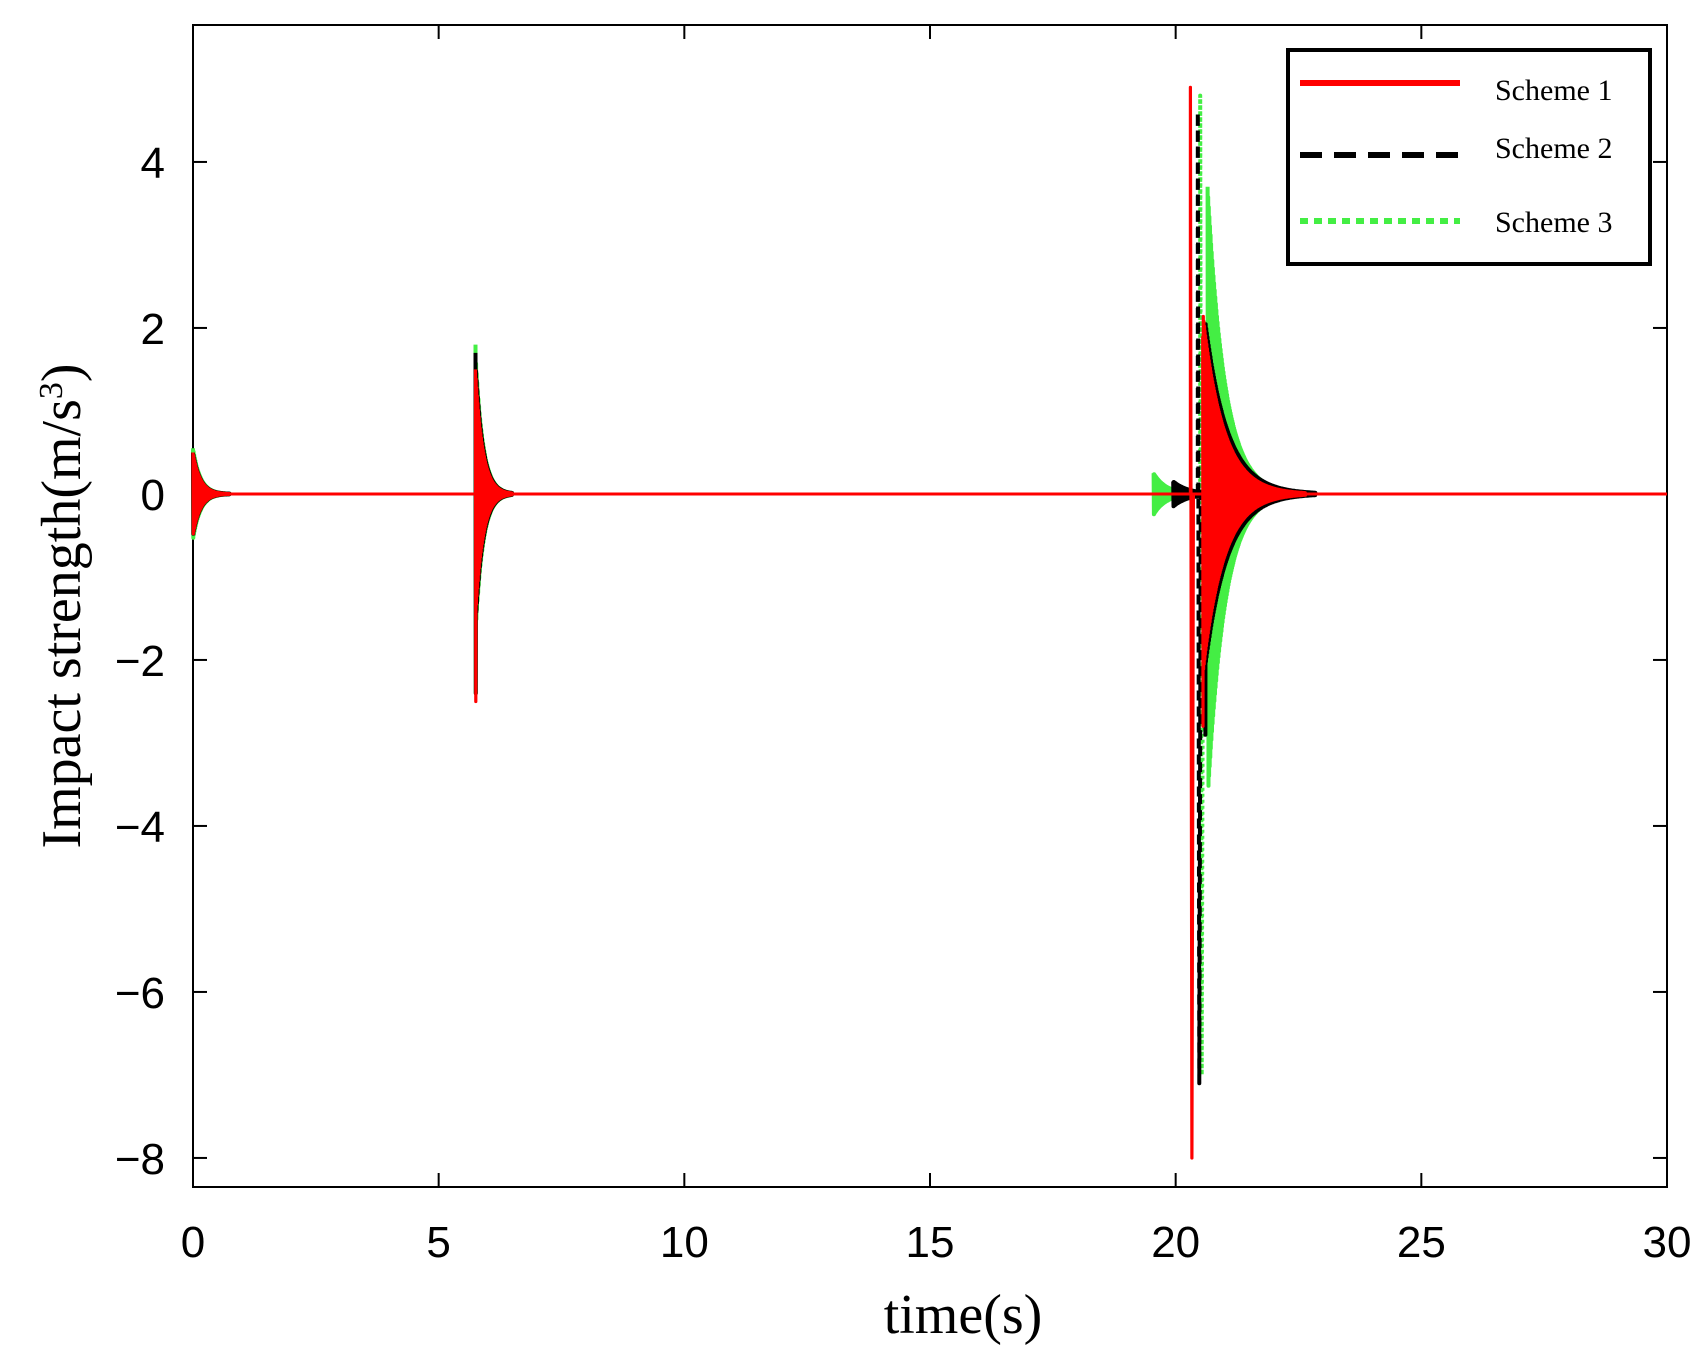 The width and height of the screenshot is (1700, 1360). I want to click on y-axis-title: Impact strength(m/s3), so click(62, 605).